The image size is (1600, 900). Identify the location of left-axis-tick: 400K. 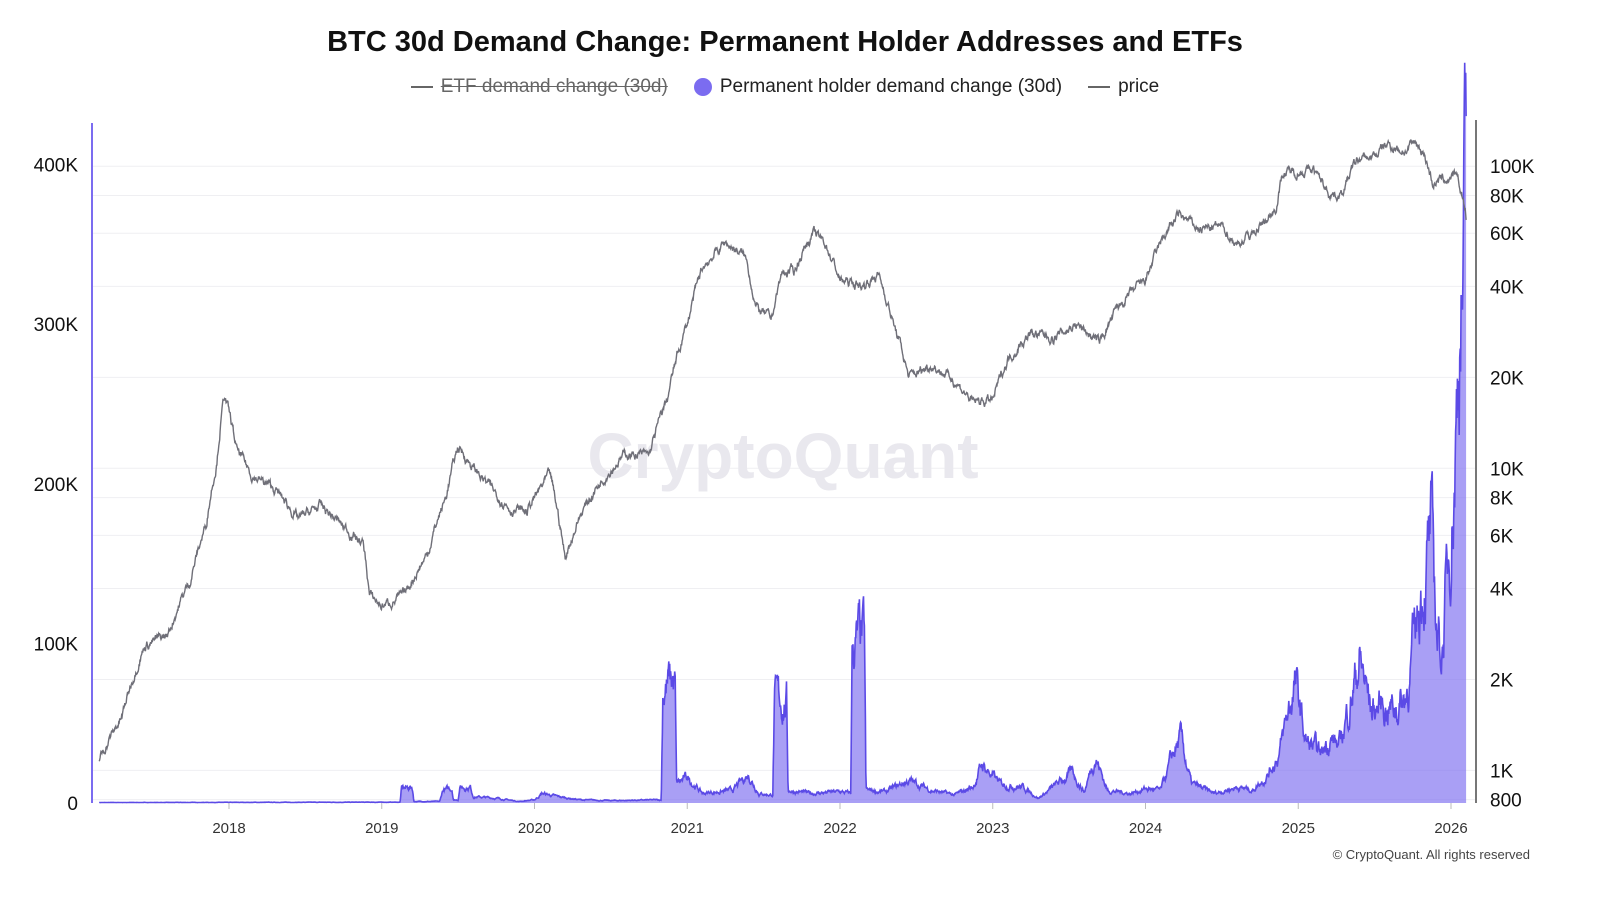
(56, 166).